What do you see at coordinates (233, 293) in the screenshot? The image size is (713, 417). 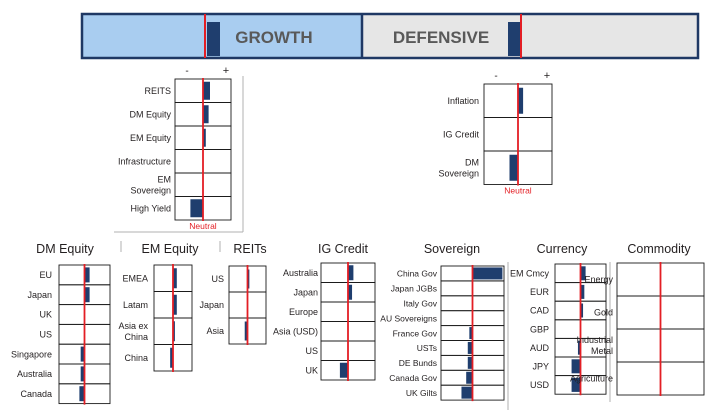 I see `reits-chart: REITs US Japan Asia` at bounding box center [233, 293].